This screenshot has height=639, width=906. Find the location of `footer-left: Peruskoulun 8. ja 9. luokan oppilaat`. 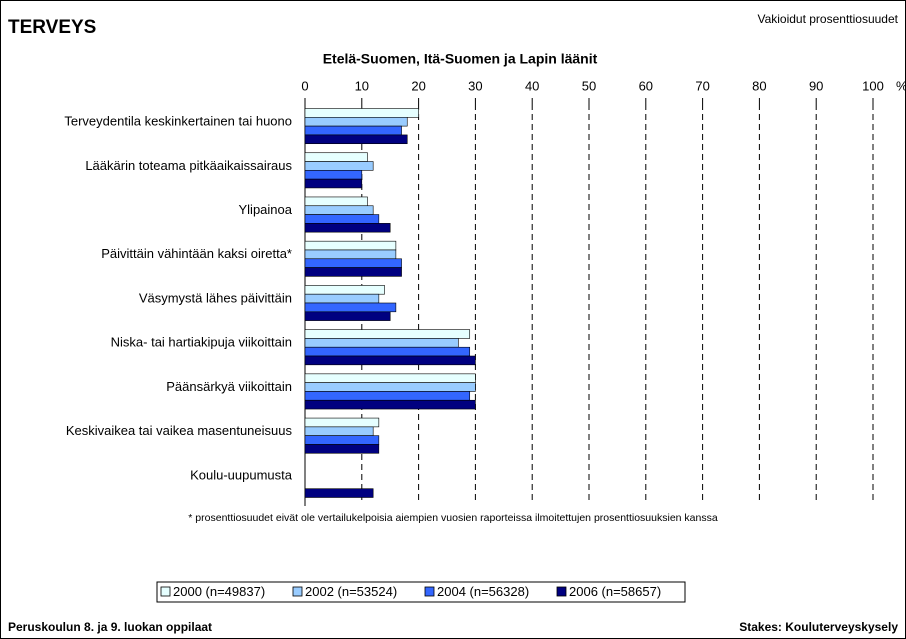

footer-left: Peruskoulun 8. ja 9. luokan oppilaat is located at coordinates (110, 627).